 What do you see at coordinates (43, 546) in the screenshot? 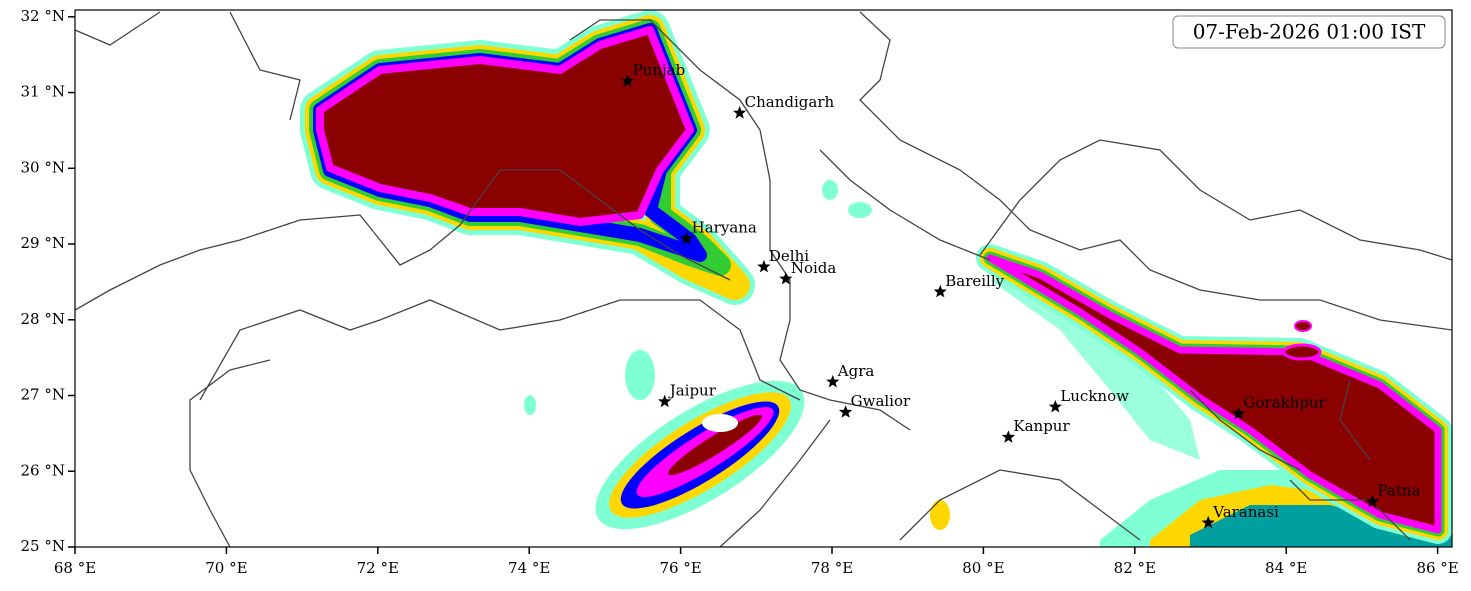
I see `y-tick-label: 25 °N` at bounding box center [43, 546].